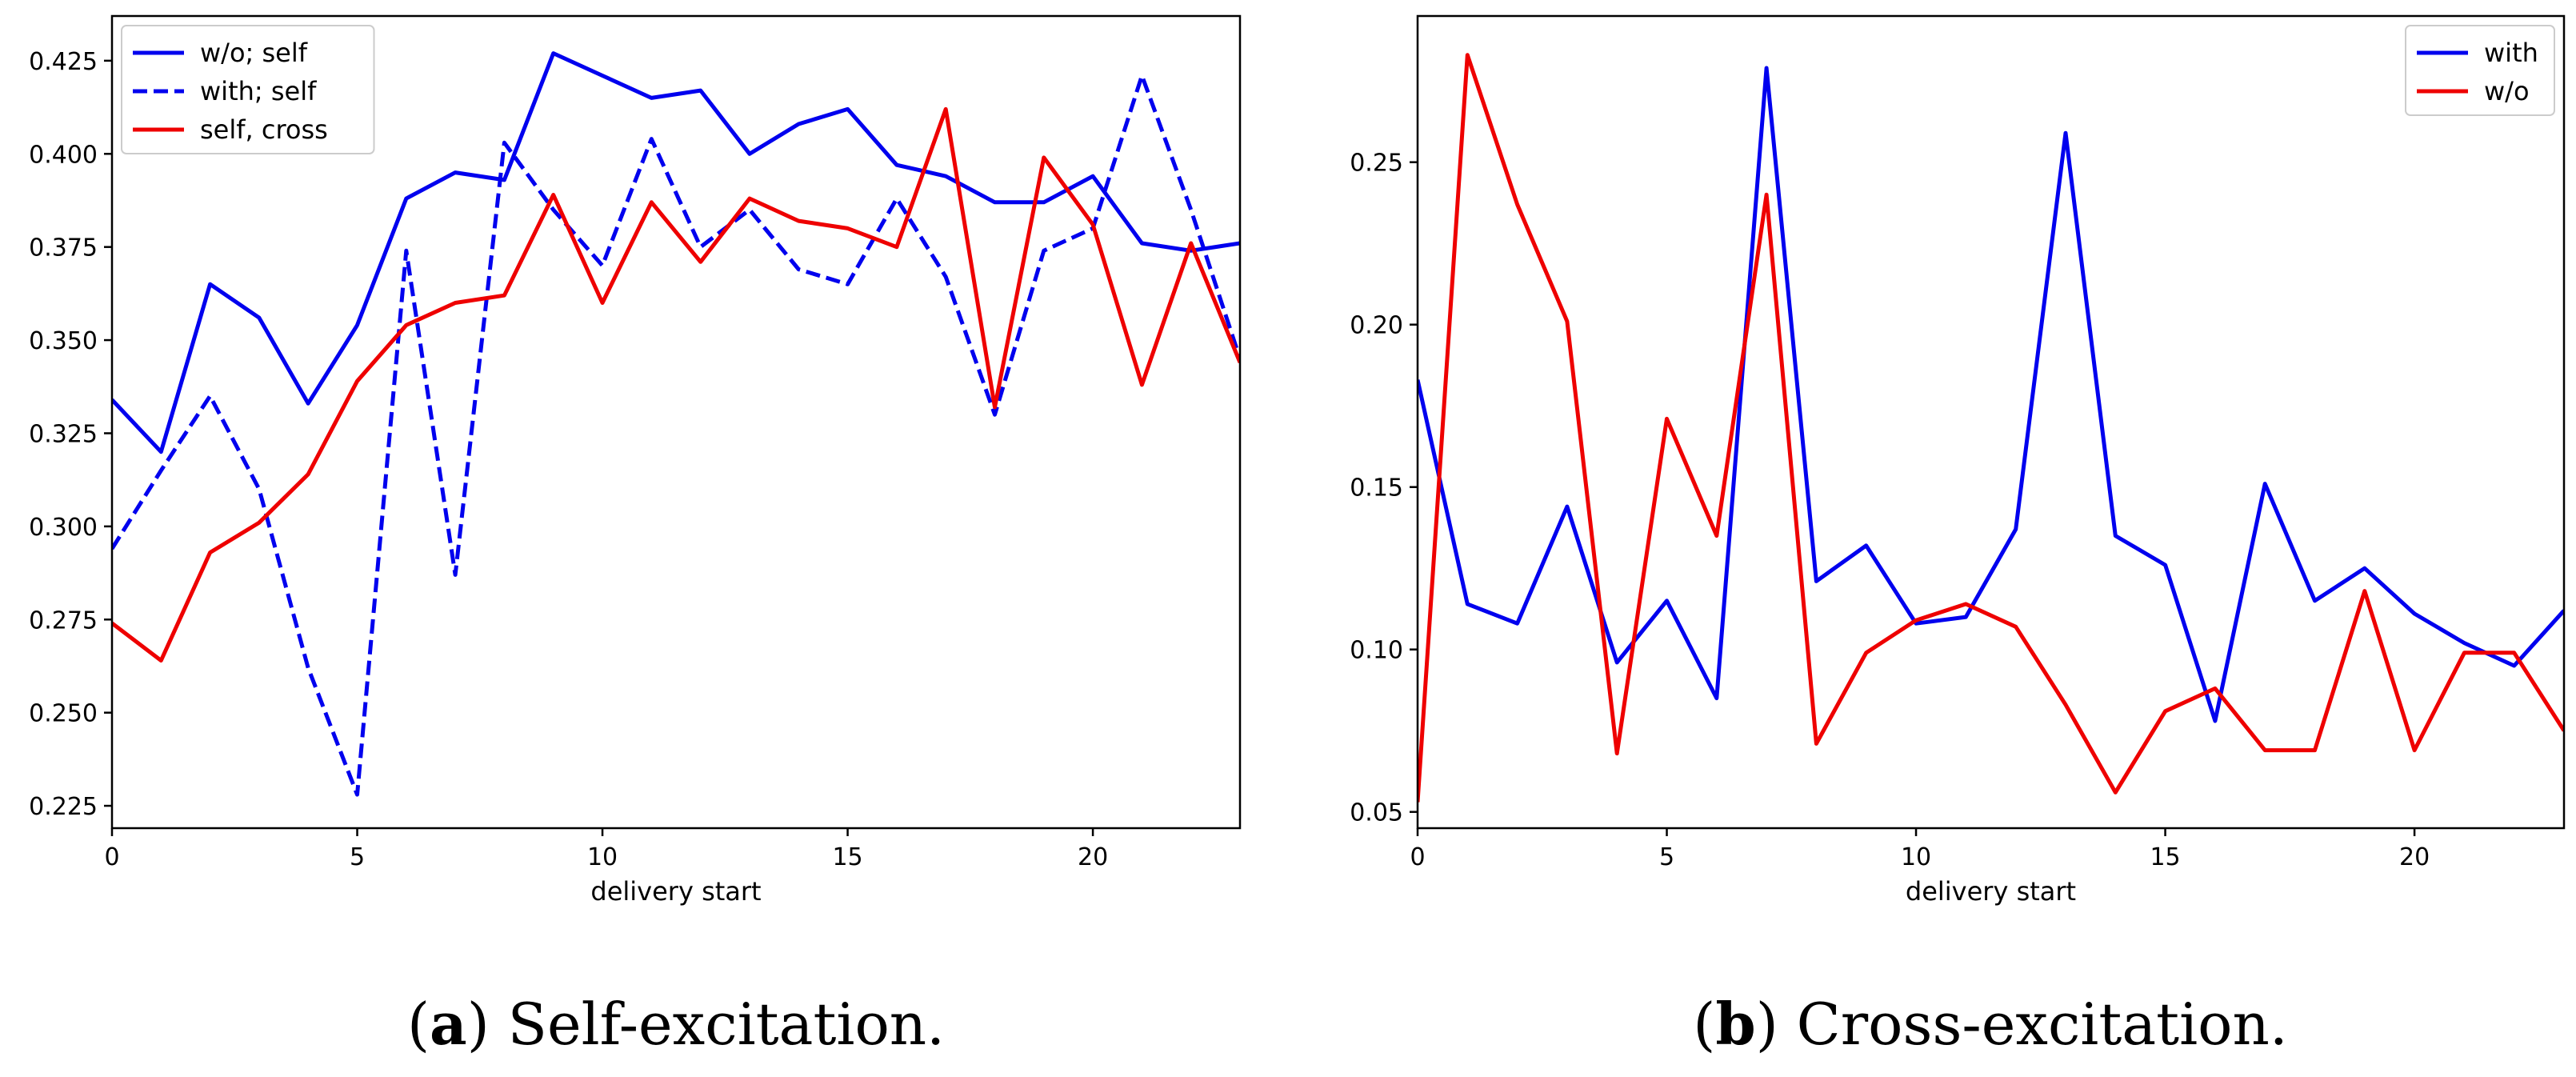 The image size is (2576, 1077). I want to click on legend: with w/o, so click(2480, 70).